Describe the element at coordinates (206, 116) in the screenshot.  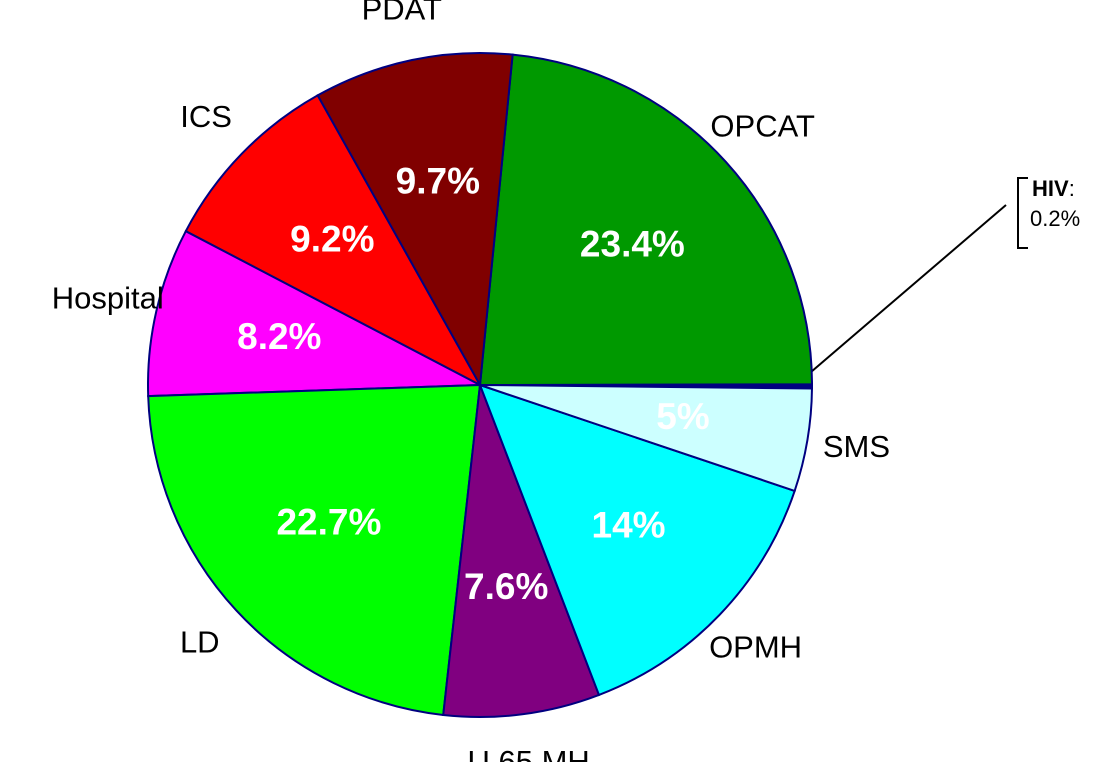
I see `slice-label: ICS` at that location.